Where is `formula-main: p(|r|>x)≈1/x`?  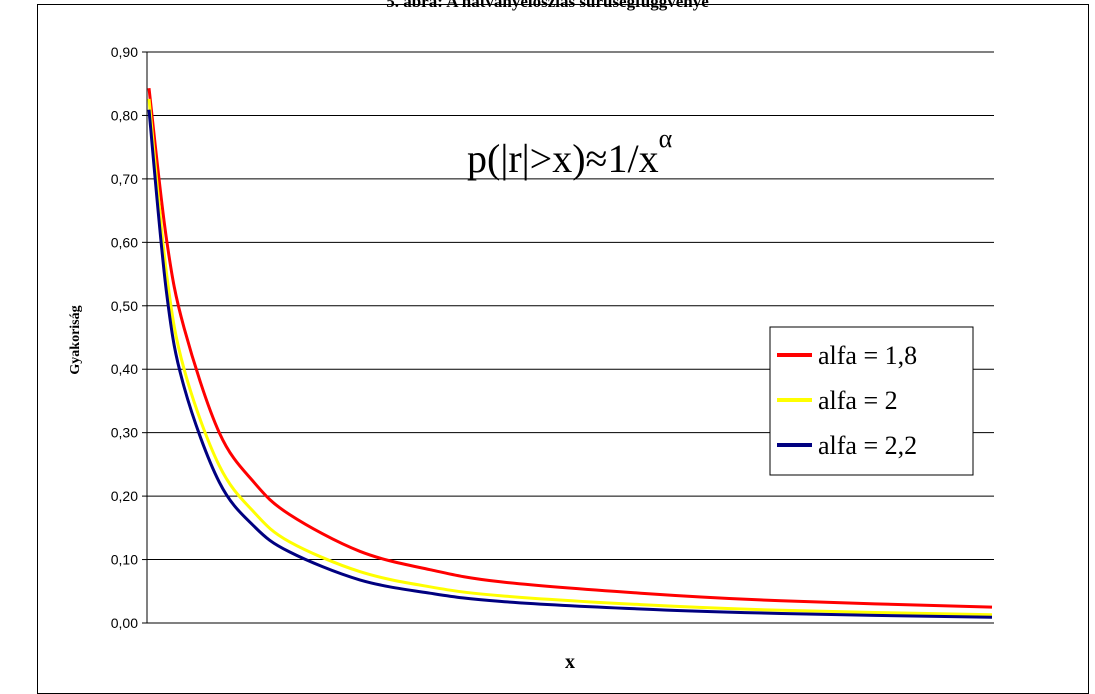 formula-main: p(|r|>x)≈1/x is located at coordinates (563, 158).